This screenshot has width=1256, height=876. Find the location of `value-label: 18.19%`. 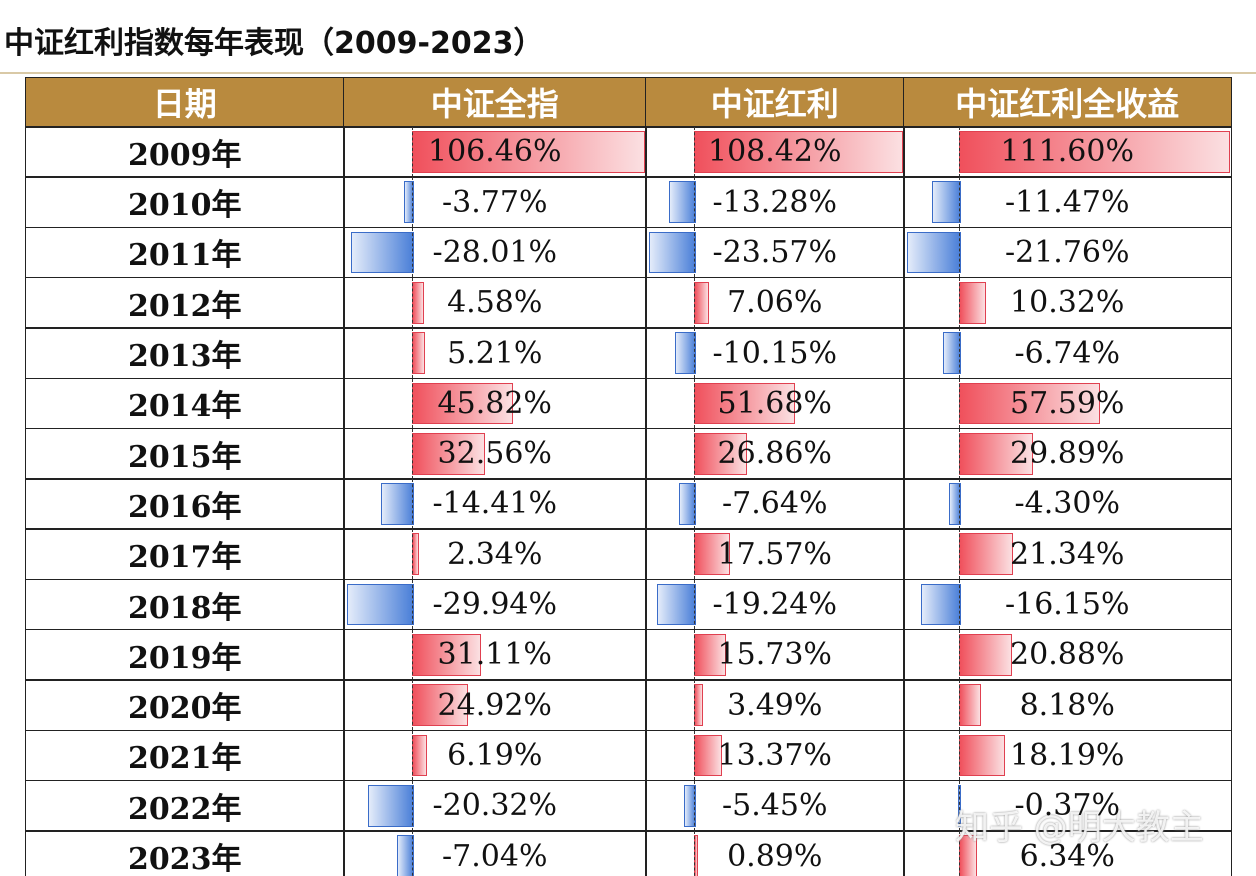

value-label: 18.19% is located at coordinates (1067, 755).